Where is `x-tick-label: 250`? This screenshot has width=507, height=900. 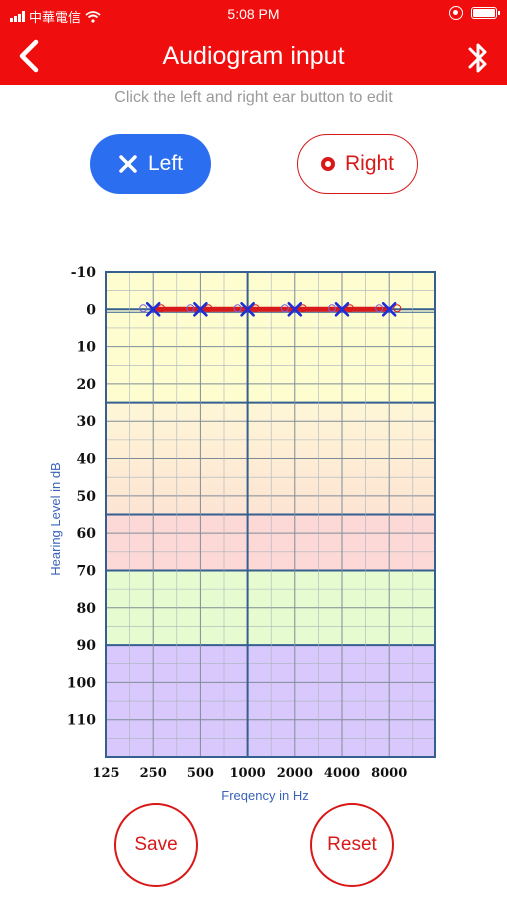 x-tick-label: 250 is located at coordinates (153, 773).